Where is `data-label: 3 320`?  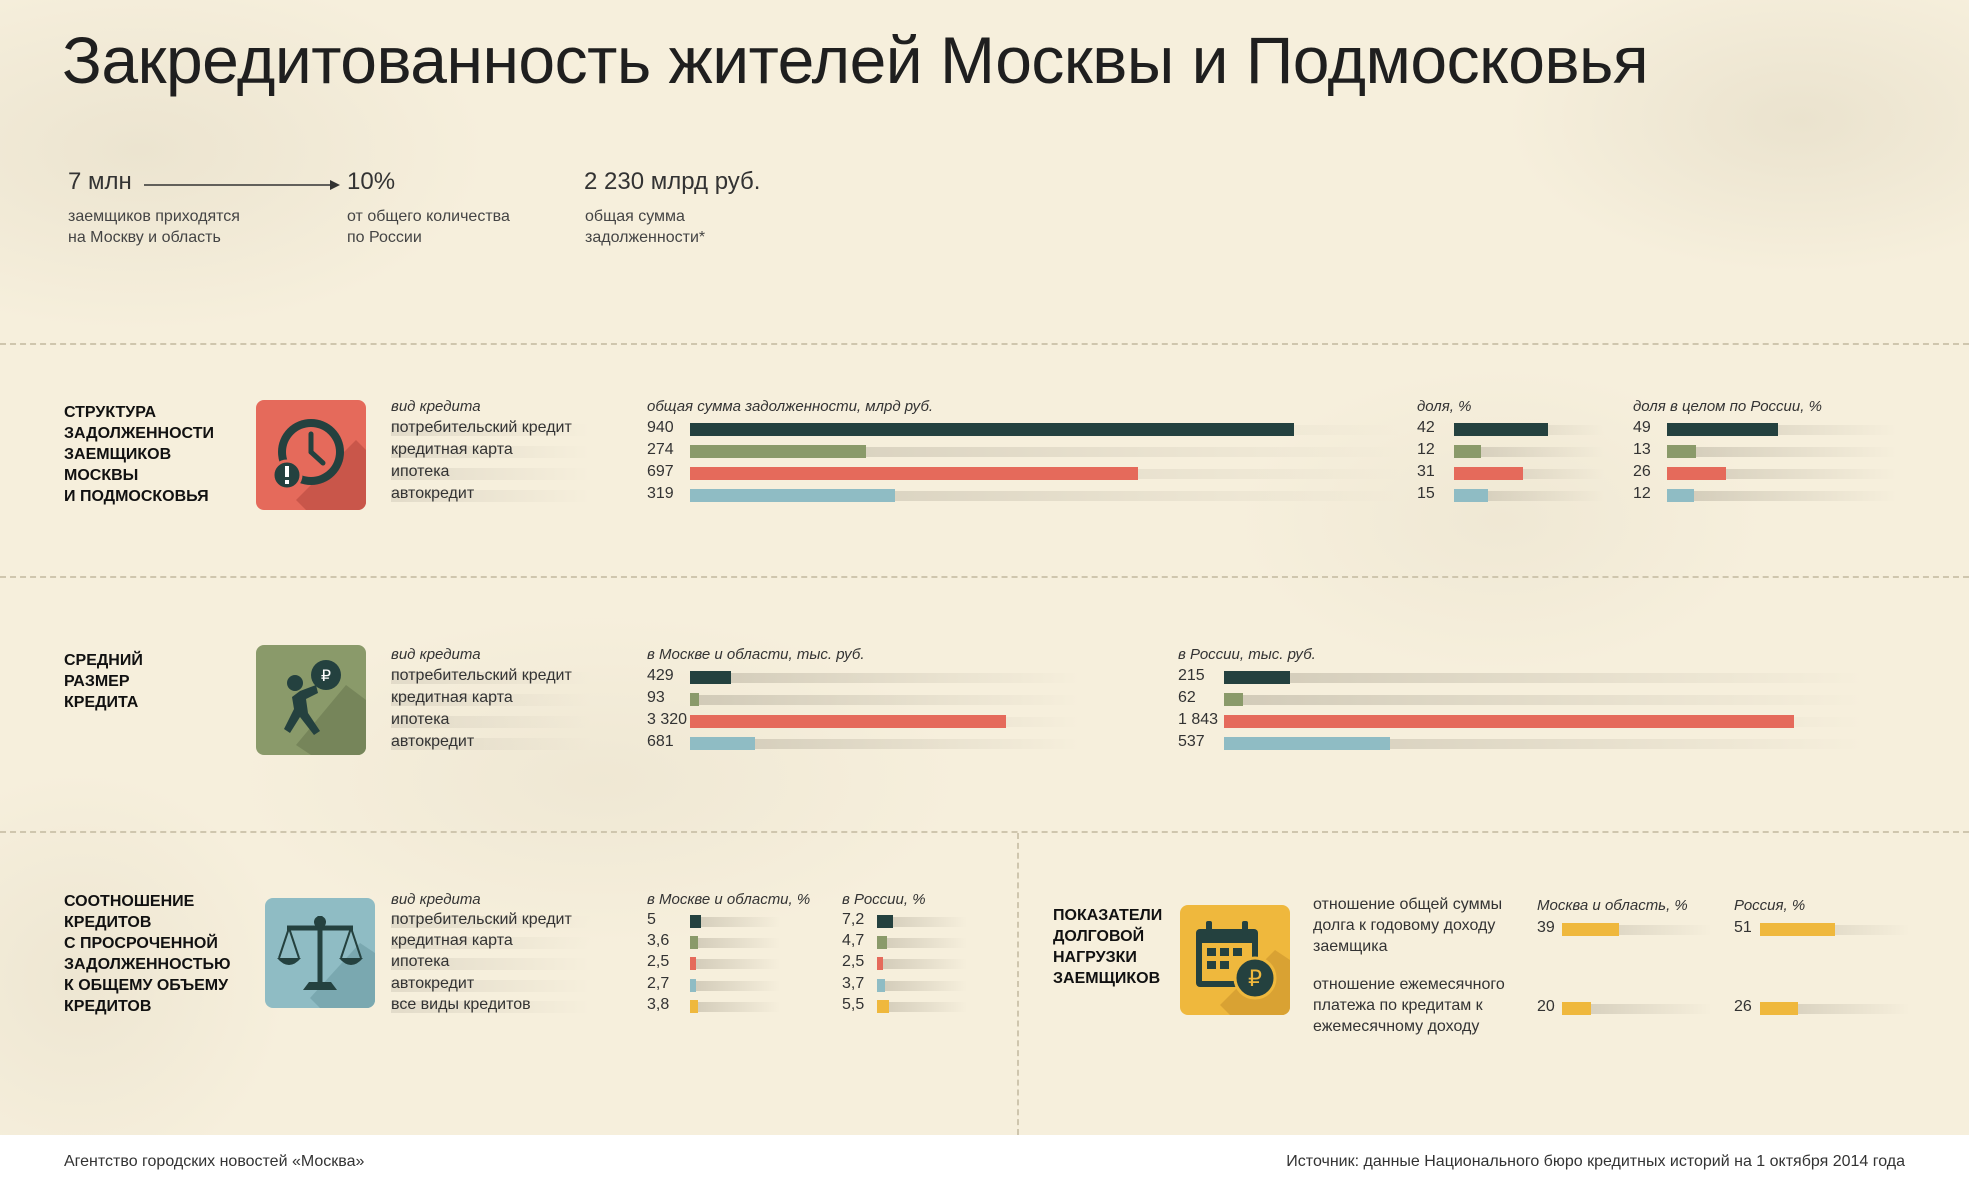 data-label: 3 320 is located at coordinates (667, 719).